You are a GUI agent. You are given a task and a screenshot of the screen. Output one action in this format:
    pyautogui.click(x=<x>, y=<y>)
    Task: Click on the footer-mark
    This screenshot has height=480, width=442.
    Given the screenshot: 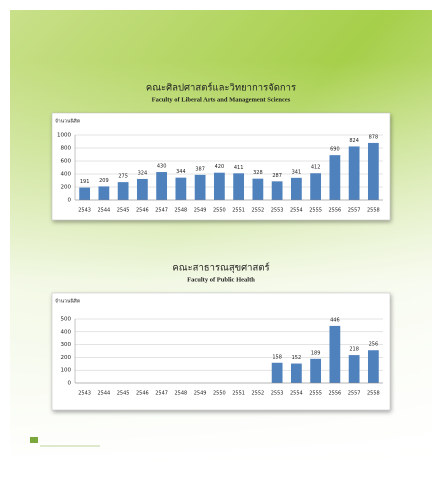 What is the action you would take?
    pyautogui.click(x=34, y=440)
    